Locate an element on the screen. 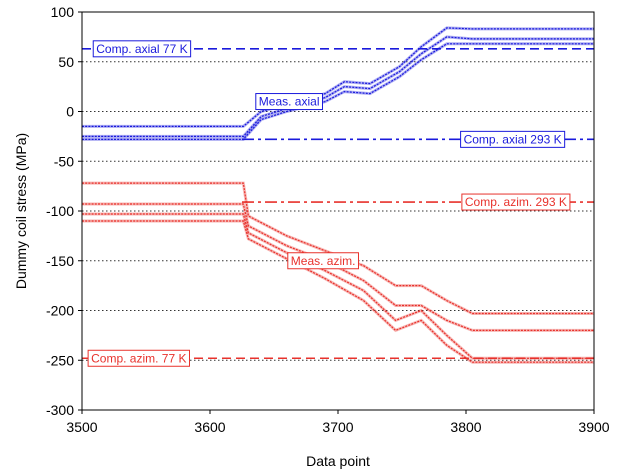 This screenshot has width=633, height=472. y-tick-label: -300 is located at coordinates (60, 410).